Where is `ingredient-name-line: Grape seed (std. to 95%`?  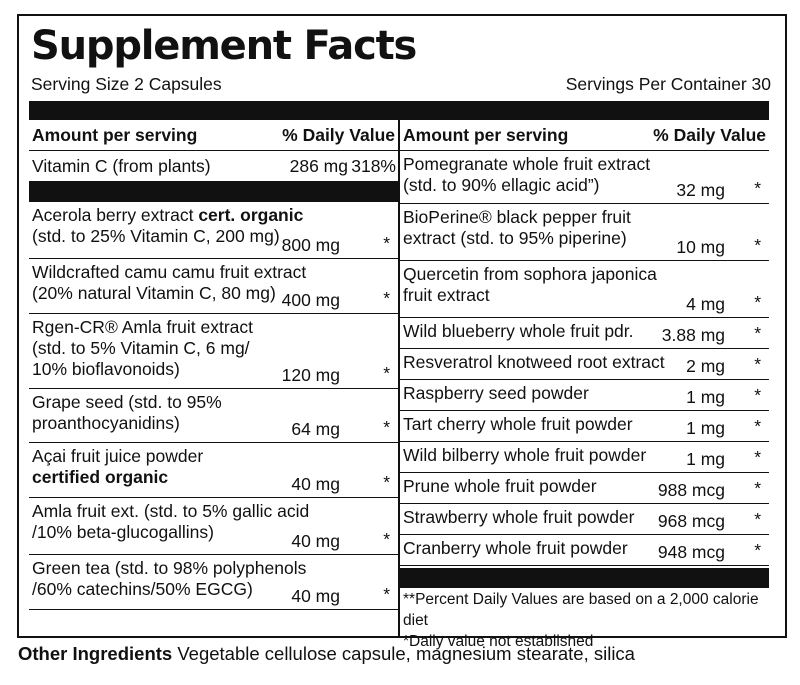
ingredient-name-line: Grape seed (std. to 95% is located at coordinates (127, 402).